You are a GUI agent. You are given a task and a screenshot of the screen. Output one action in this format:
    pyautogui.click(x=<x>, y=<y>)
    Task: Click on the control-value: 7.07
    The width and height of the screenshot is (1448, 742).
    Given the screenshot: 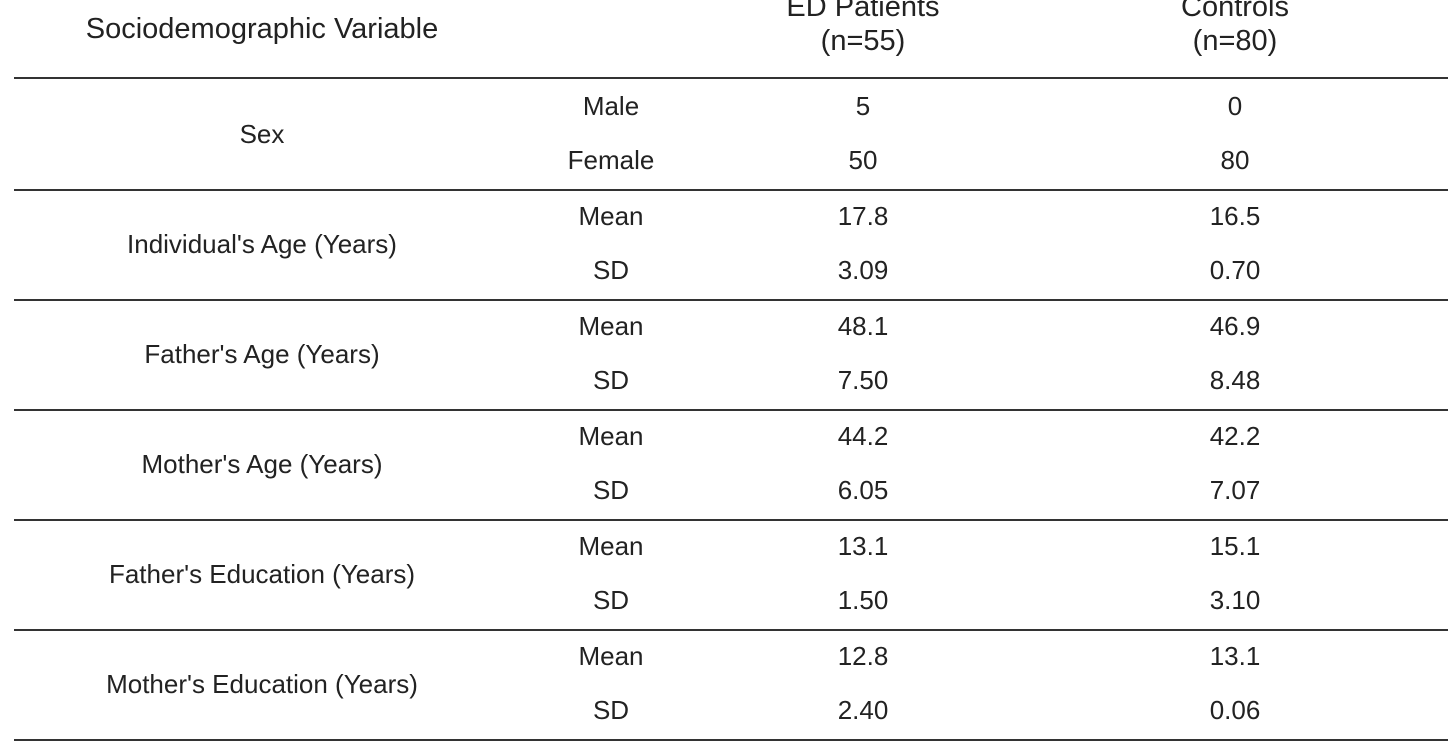 What is the action you would take?
    pyautogui.click(x=1235, y=489)
    